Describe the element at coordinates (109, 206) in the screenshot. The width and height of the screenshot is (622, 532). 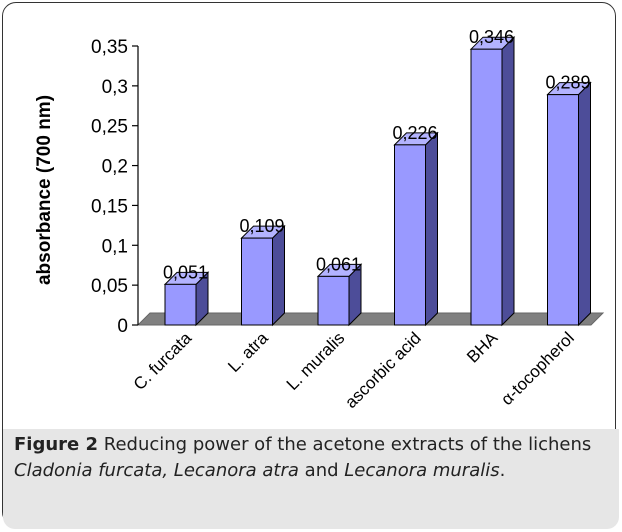
I see `y-tick-label: 0,15` at that location.